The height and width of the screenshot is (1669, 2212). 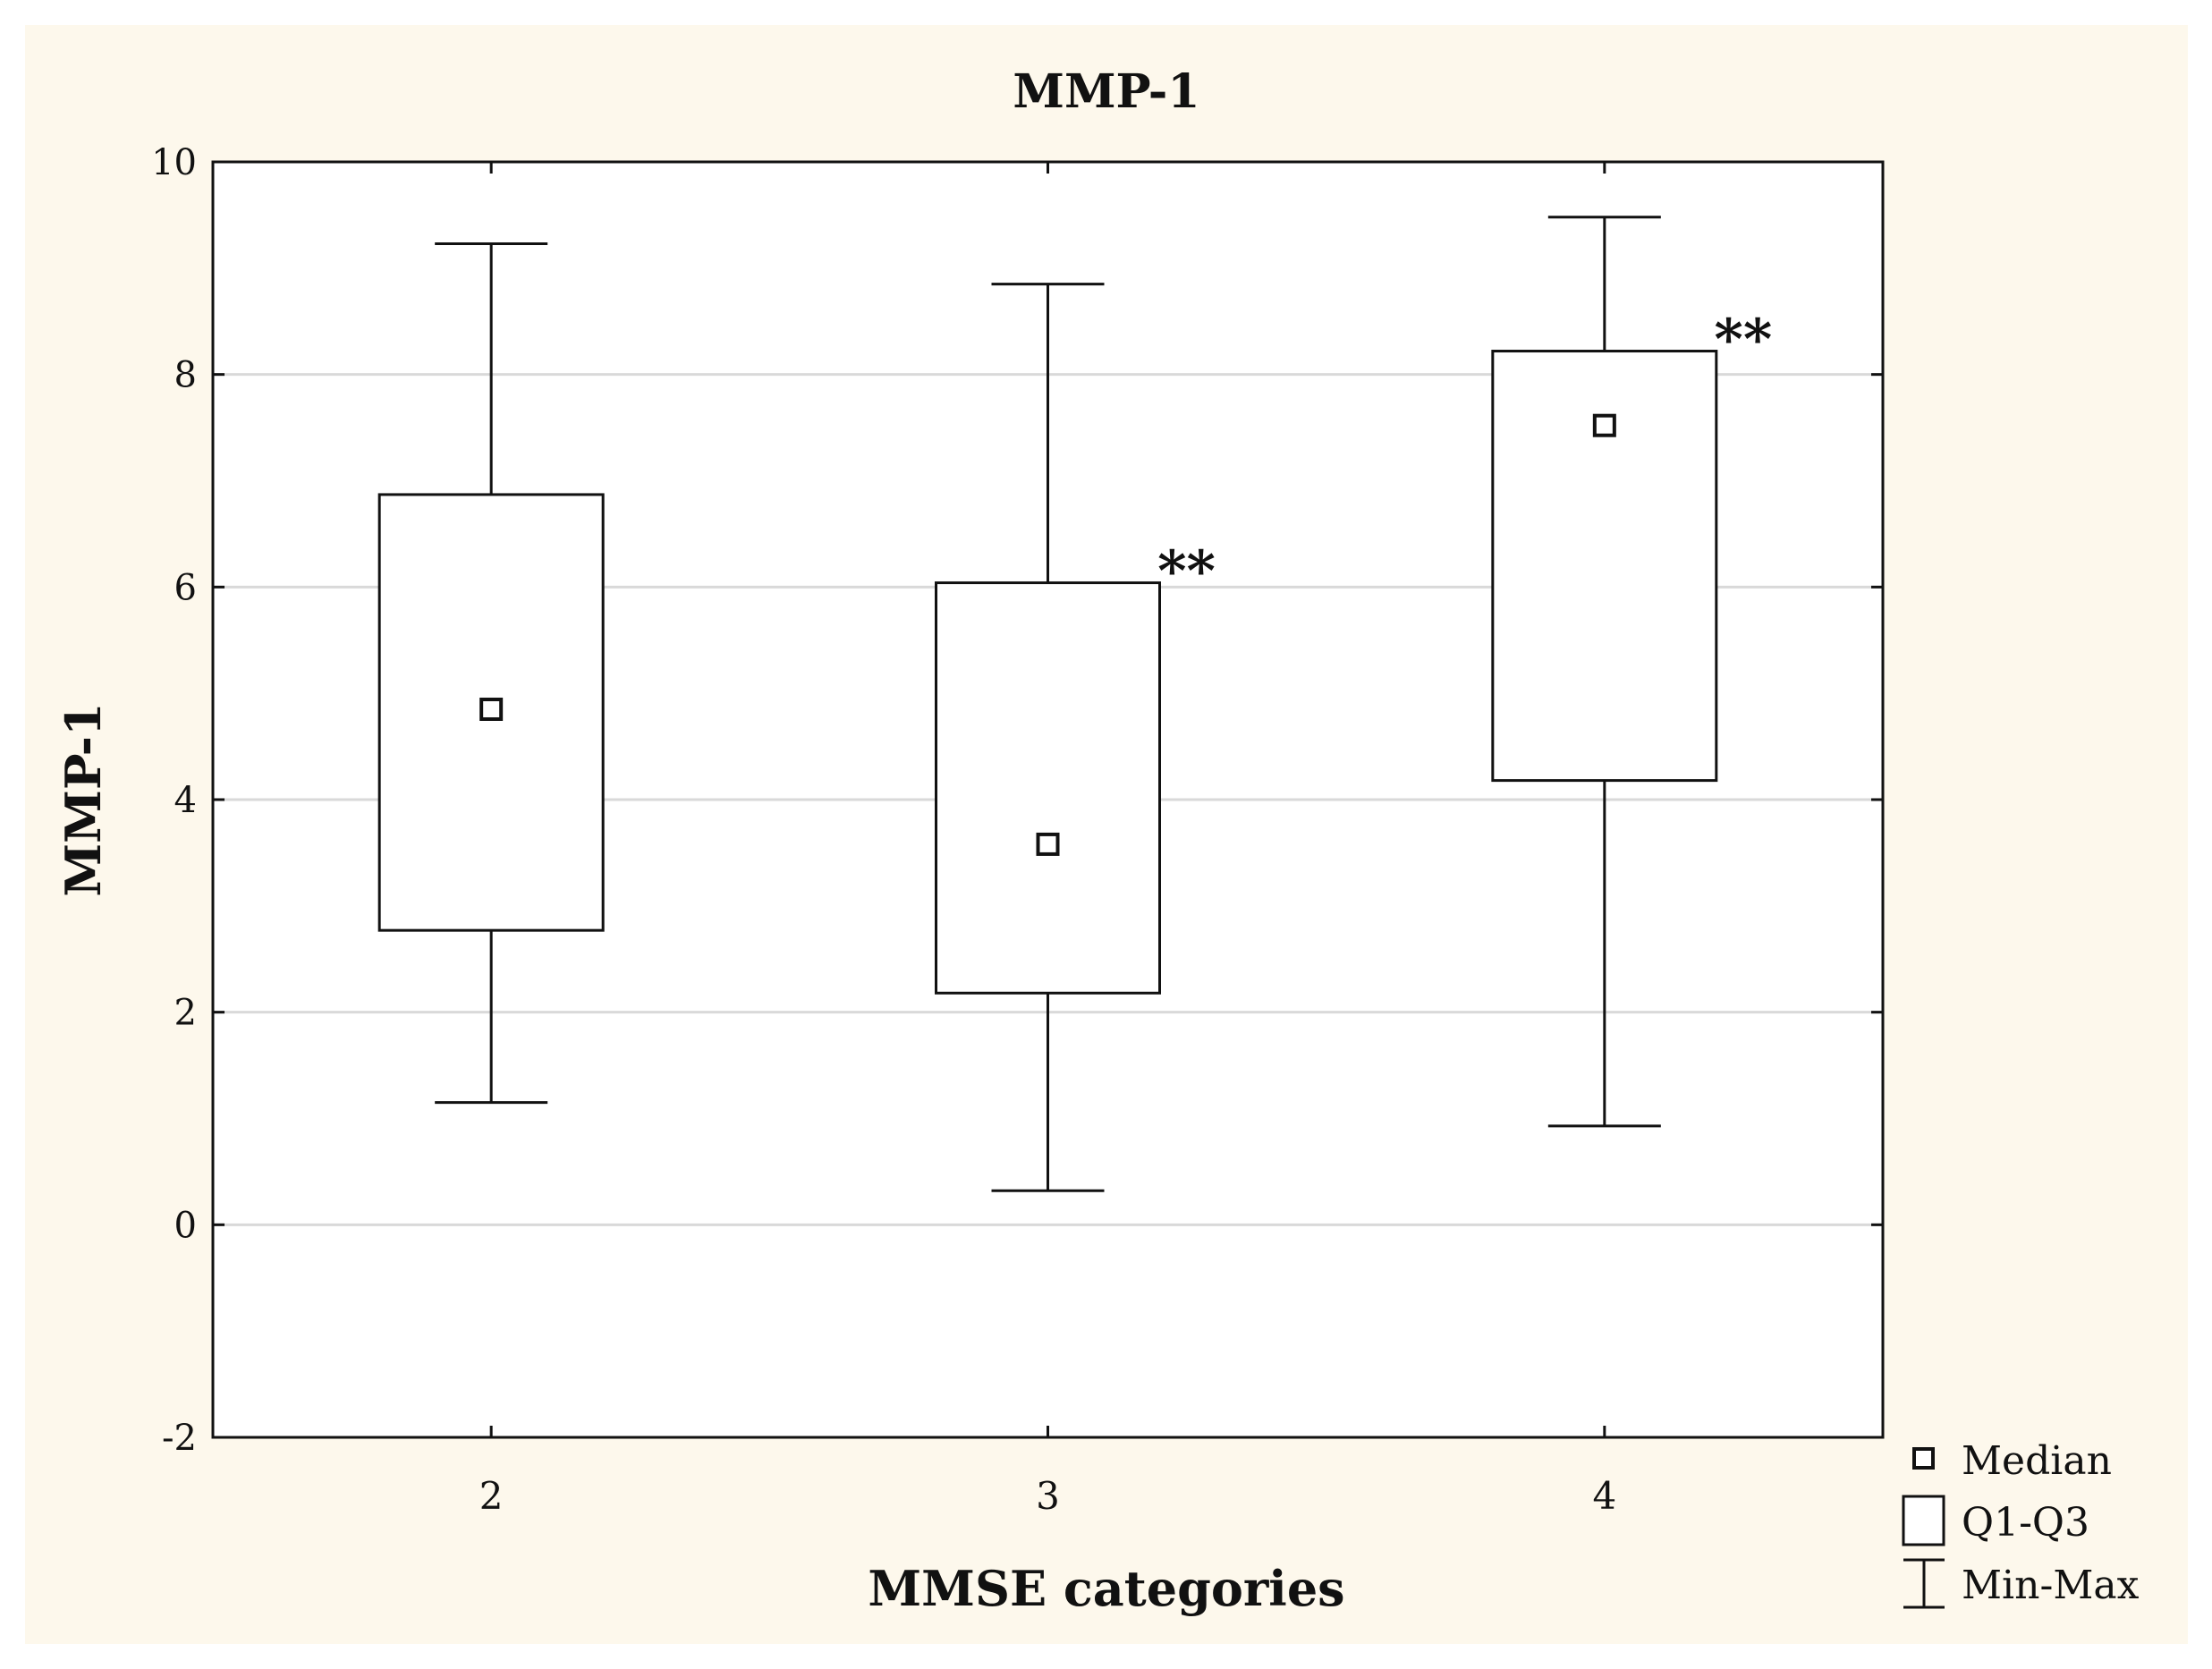 What do you see at coordinates (1106, 91) in the screenshot?
I see `chart-title: MMP-1` at bounding box center [1106, 91].